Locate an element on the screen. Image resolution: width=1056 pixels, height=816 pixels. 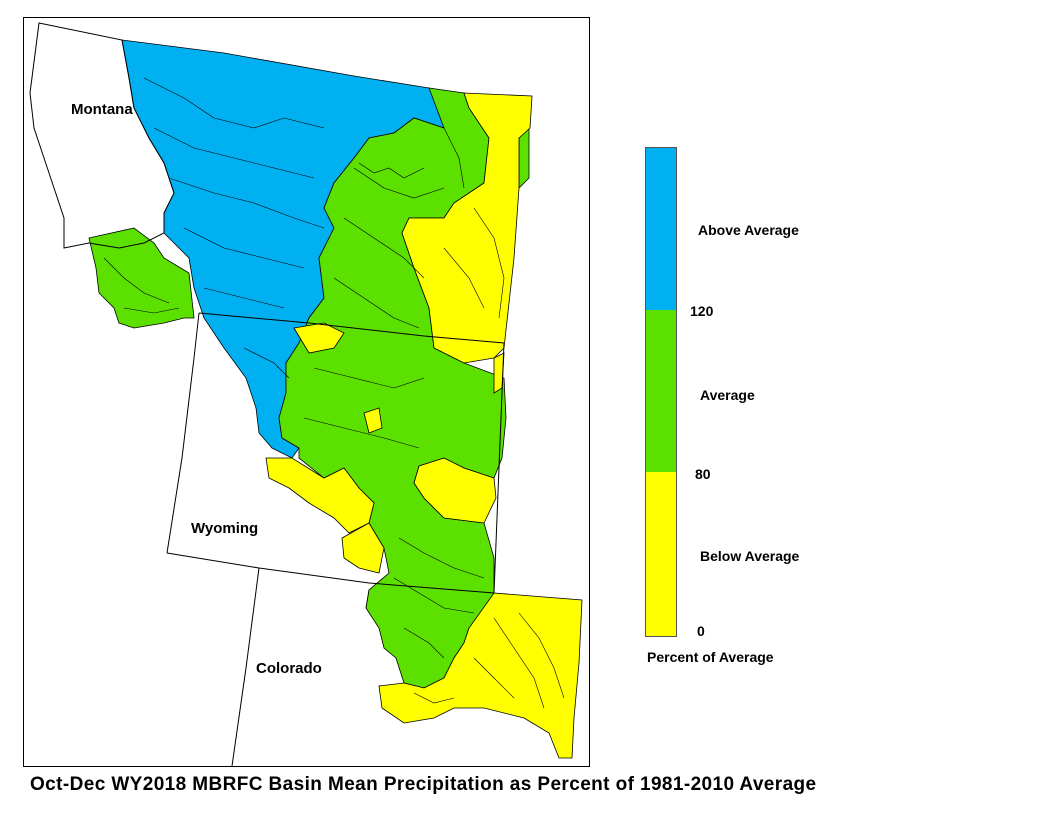
montana-wyoming-border is located at coordinates (351, 328).